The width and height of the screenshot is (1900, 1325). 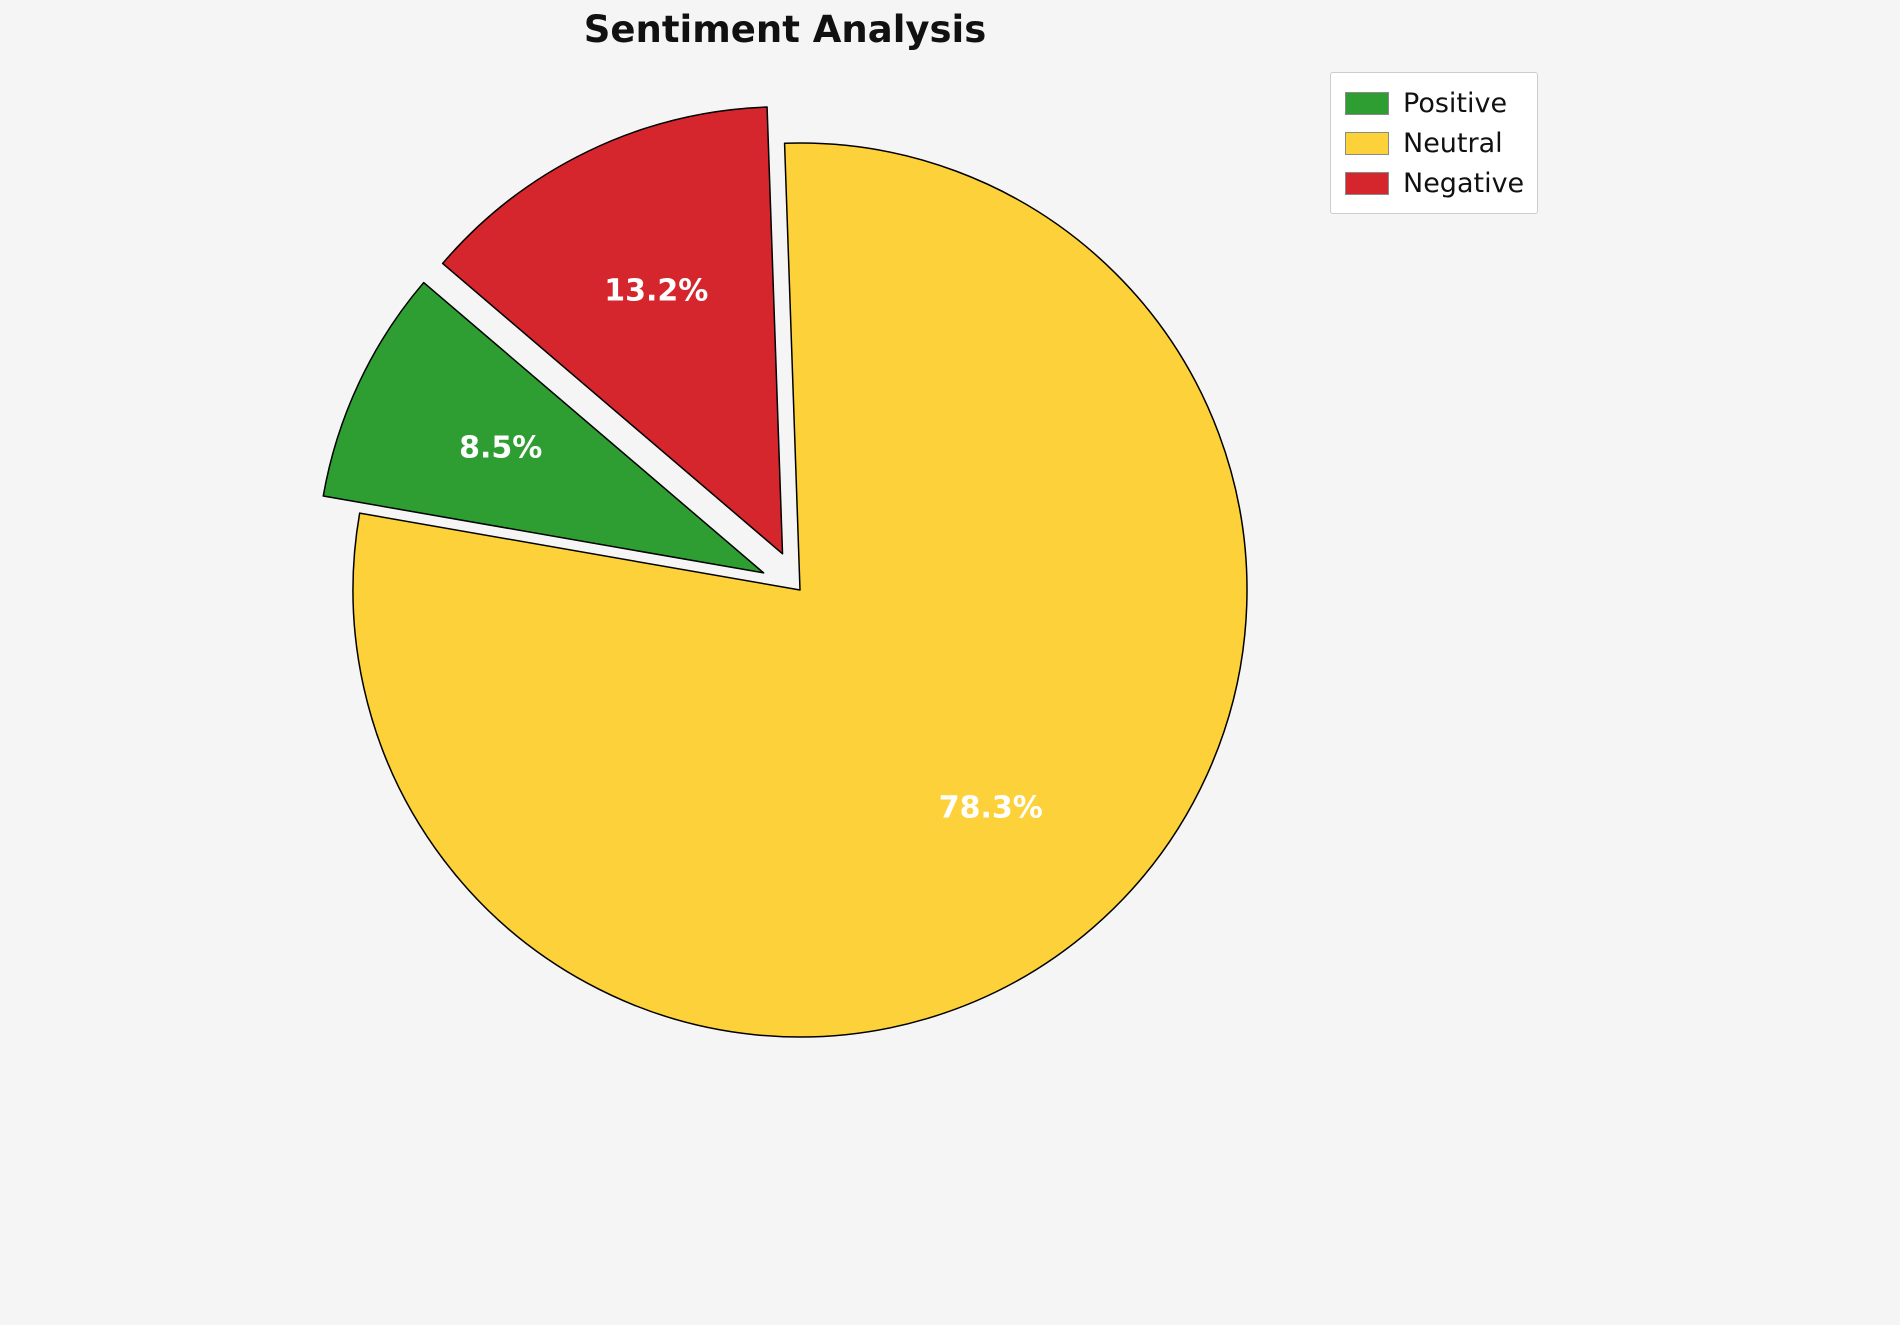 What do you see at coordinates (1367, 183) in the screenshot?
I see `legend-swatch-negative` at bounding box center [1367, 183].